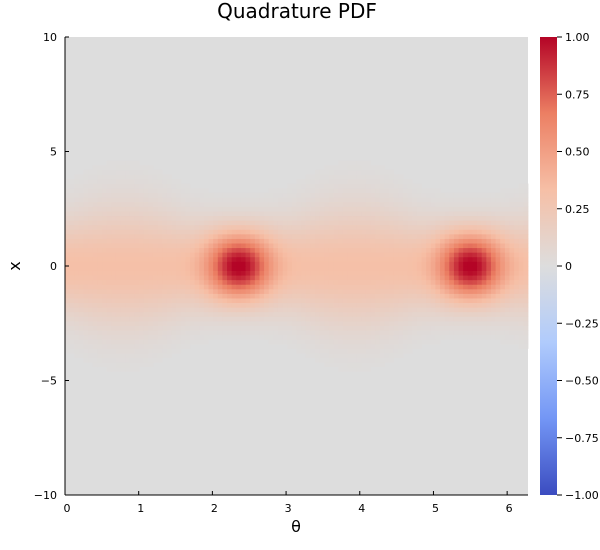 The height and width of the screenshot is (550, 600). What do you see at coordinates (582, 495) in the screenshot?
I see `colorbar-tick-label: −1.00` at bounding box center [582, 495].